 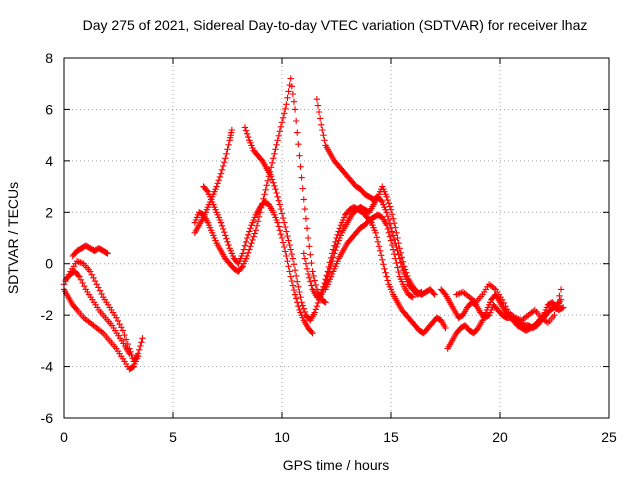 I want to click on x-tick-label: 0, so click(x=64, y=437).